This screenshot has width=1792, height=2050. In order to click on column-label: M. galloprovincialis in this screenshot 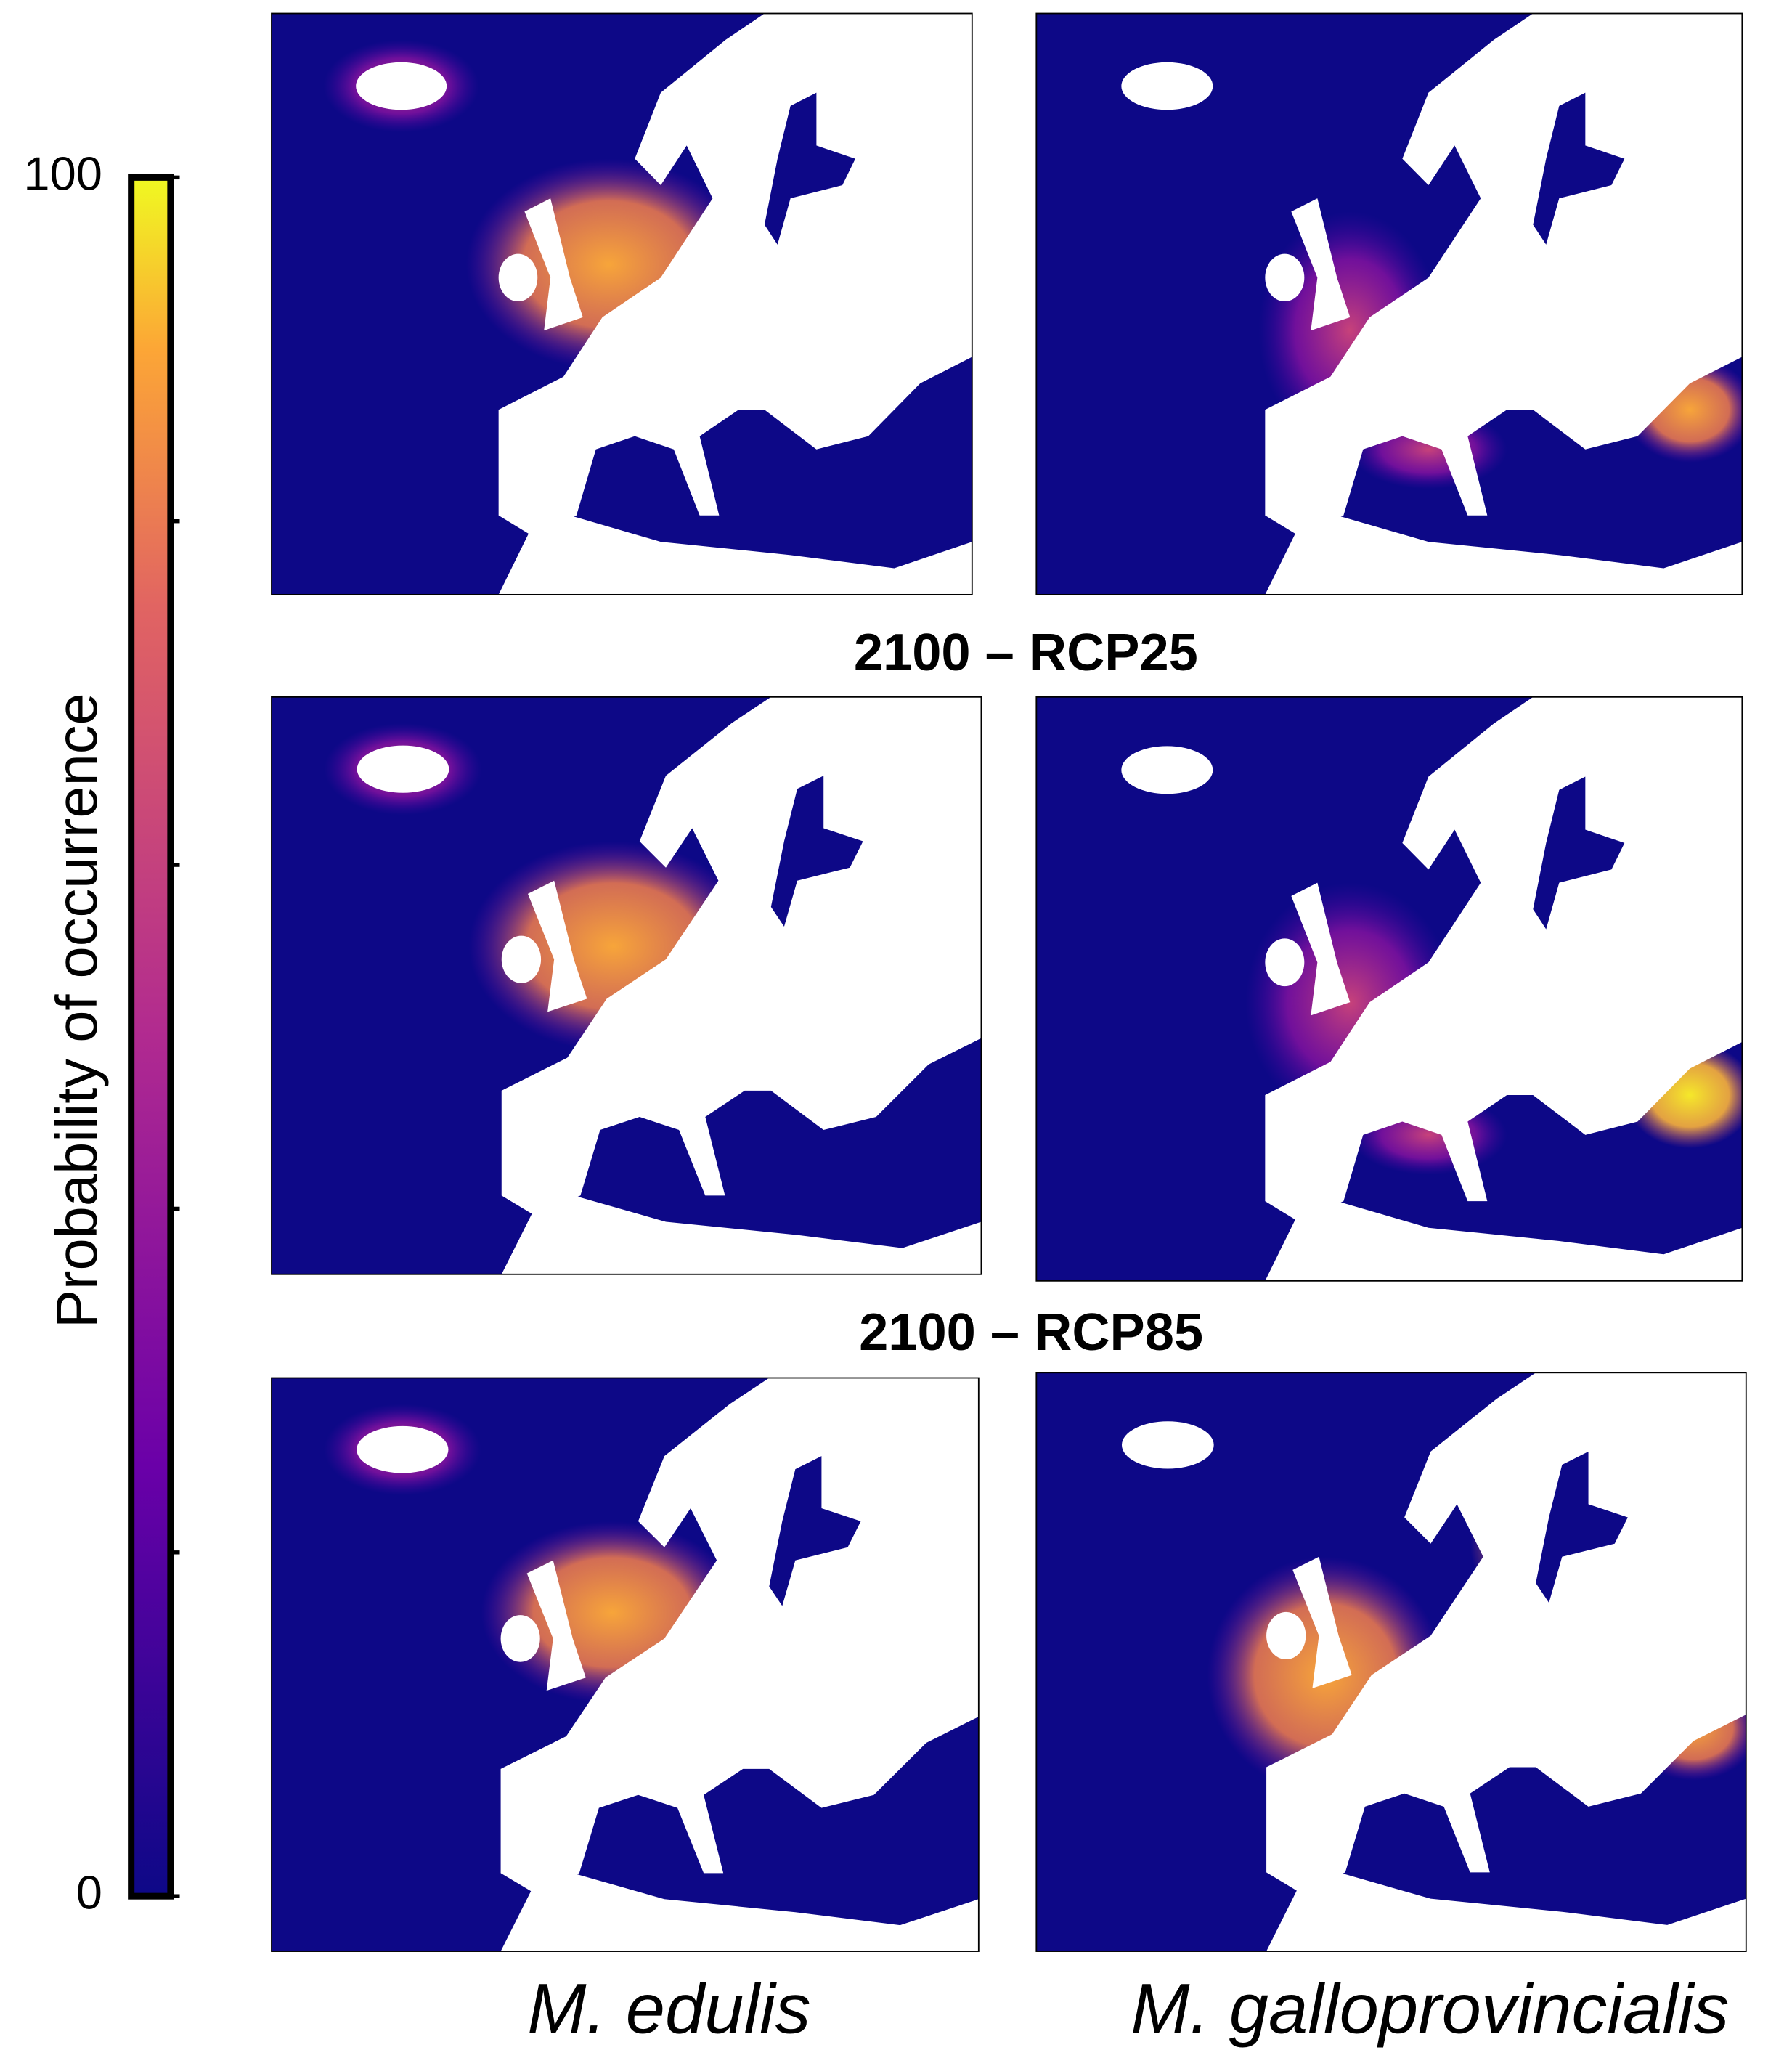, I will do `click(1430, 2009)`.